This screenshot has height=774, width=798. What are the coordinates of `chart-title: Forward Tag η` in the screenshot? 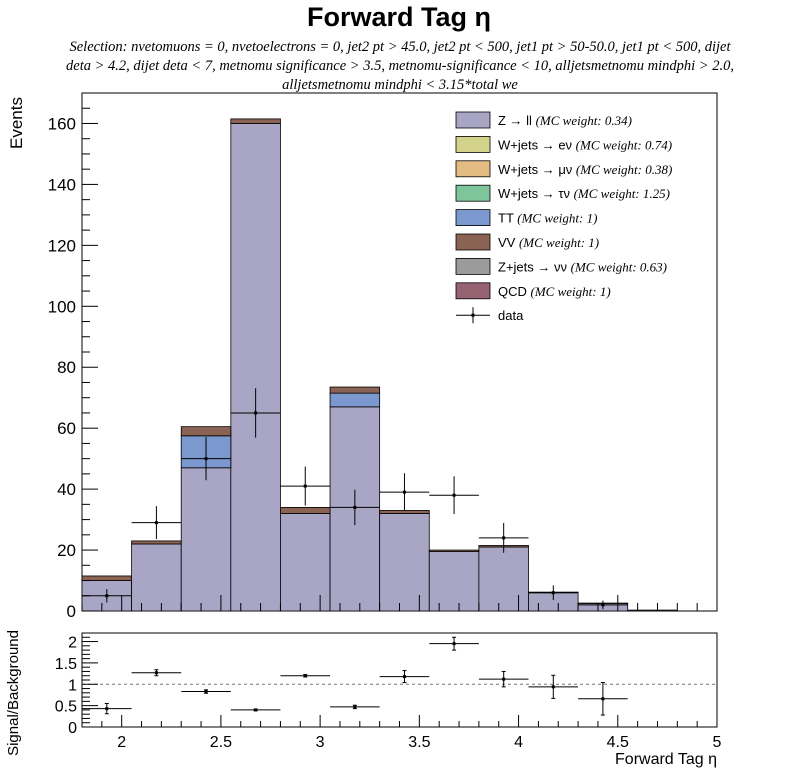 It's located at (398, 17).